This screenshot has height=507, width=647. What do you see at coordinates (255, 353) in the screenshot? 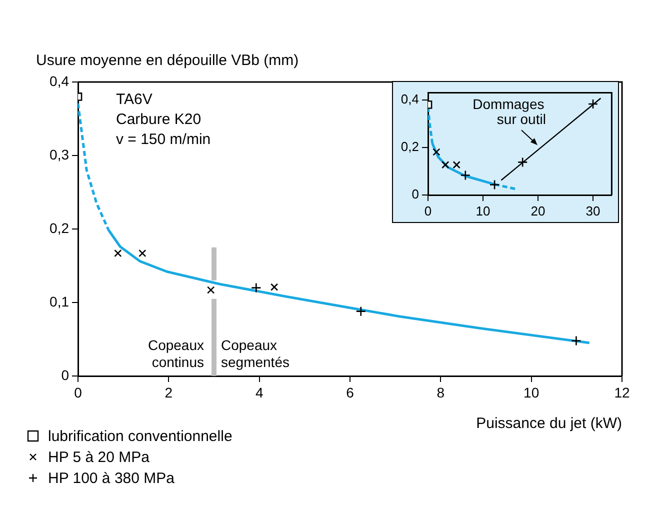
I see `annotation: Copeaux segmentés` at bounding box center [255, 353].